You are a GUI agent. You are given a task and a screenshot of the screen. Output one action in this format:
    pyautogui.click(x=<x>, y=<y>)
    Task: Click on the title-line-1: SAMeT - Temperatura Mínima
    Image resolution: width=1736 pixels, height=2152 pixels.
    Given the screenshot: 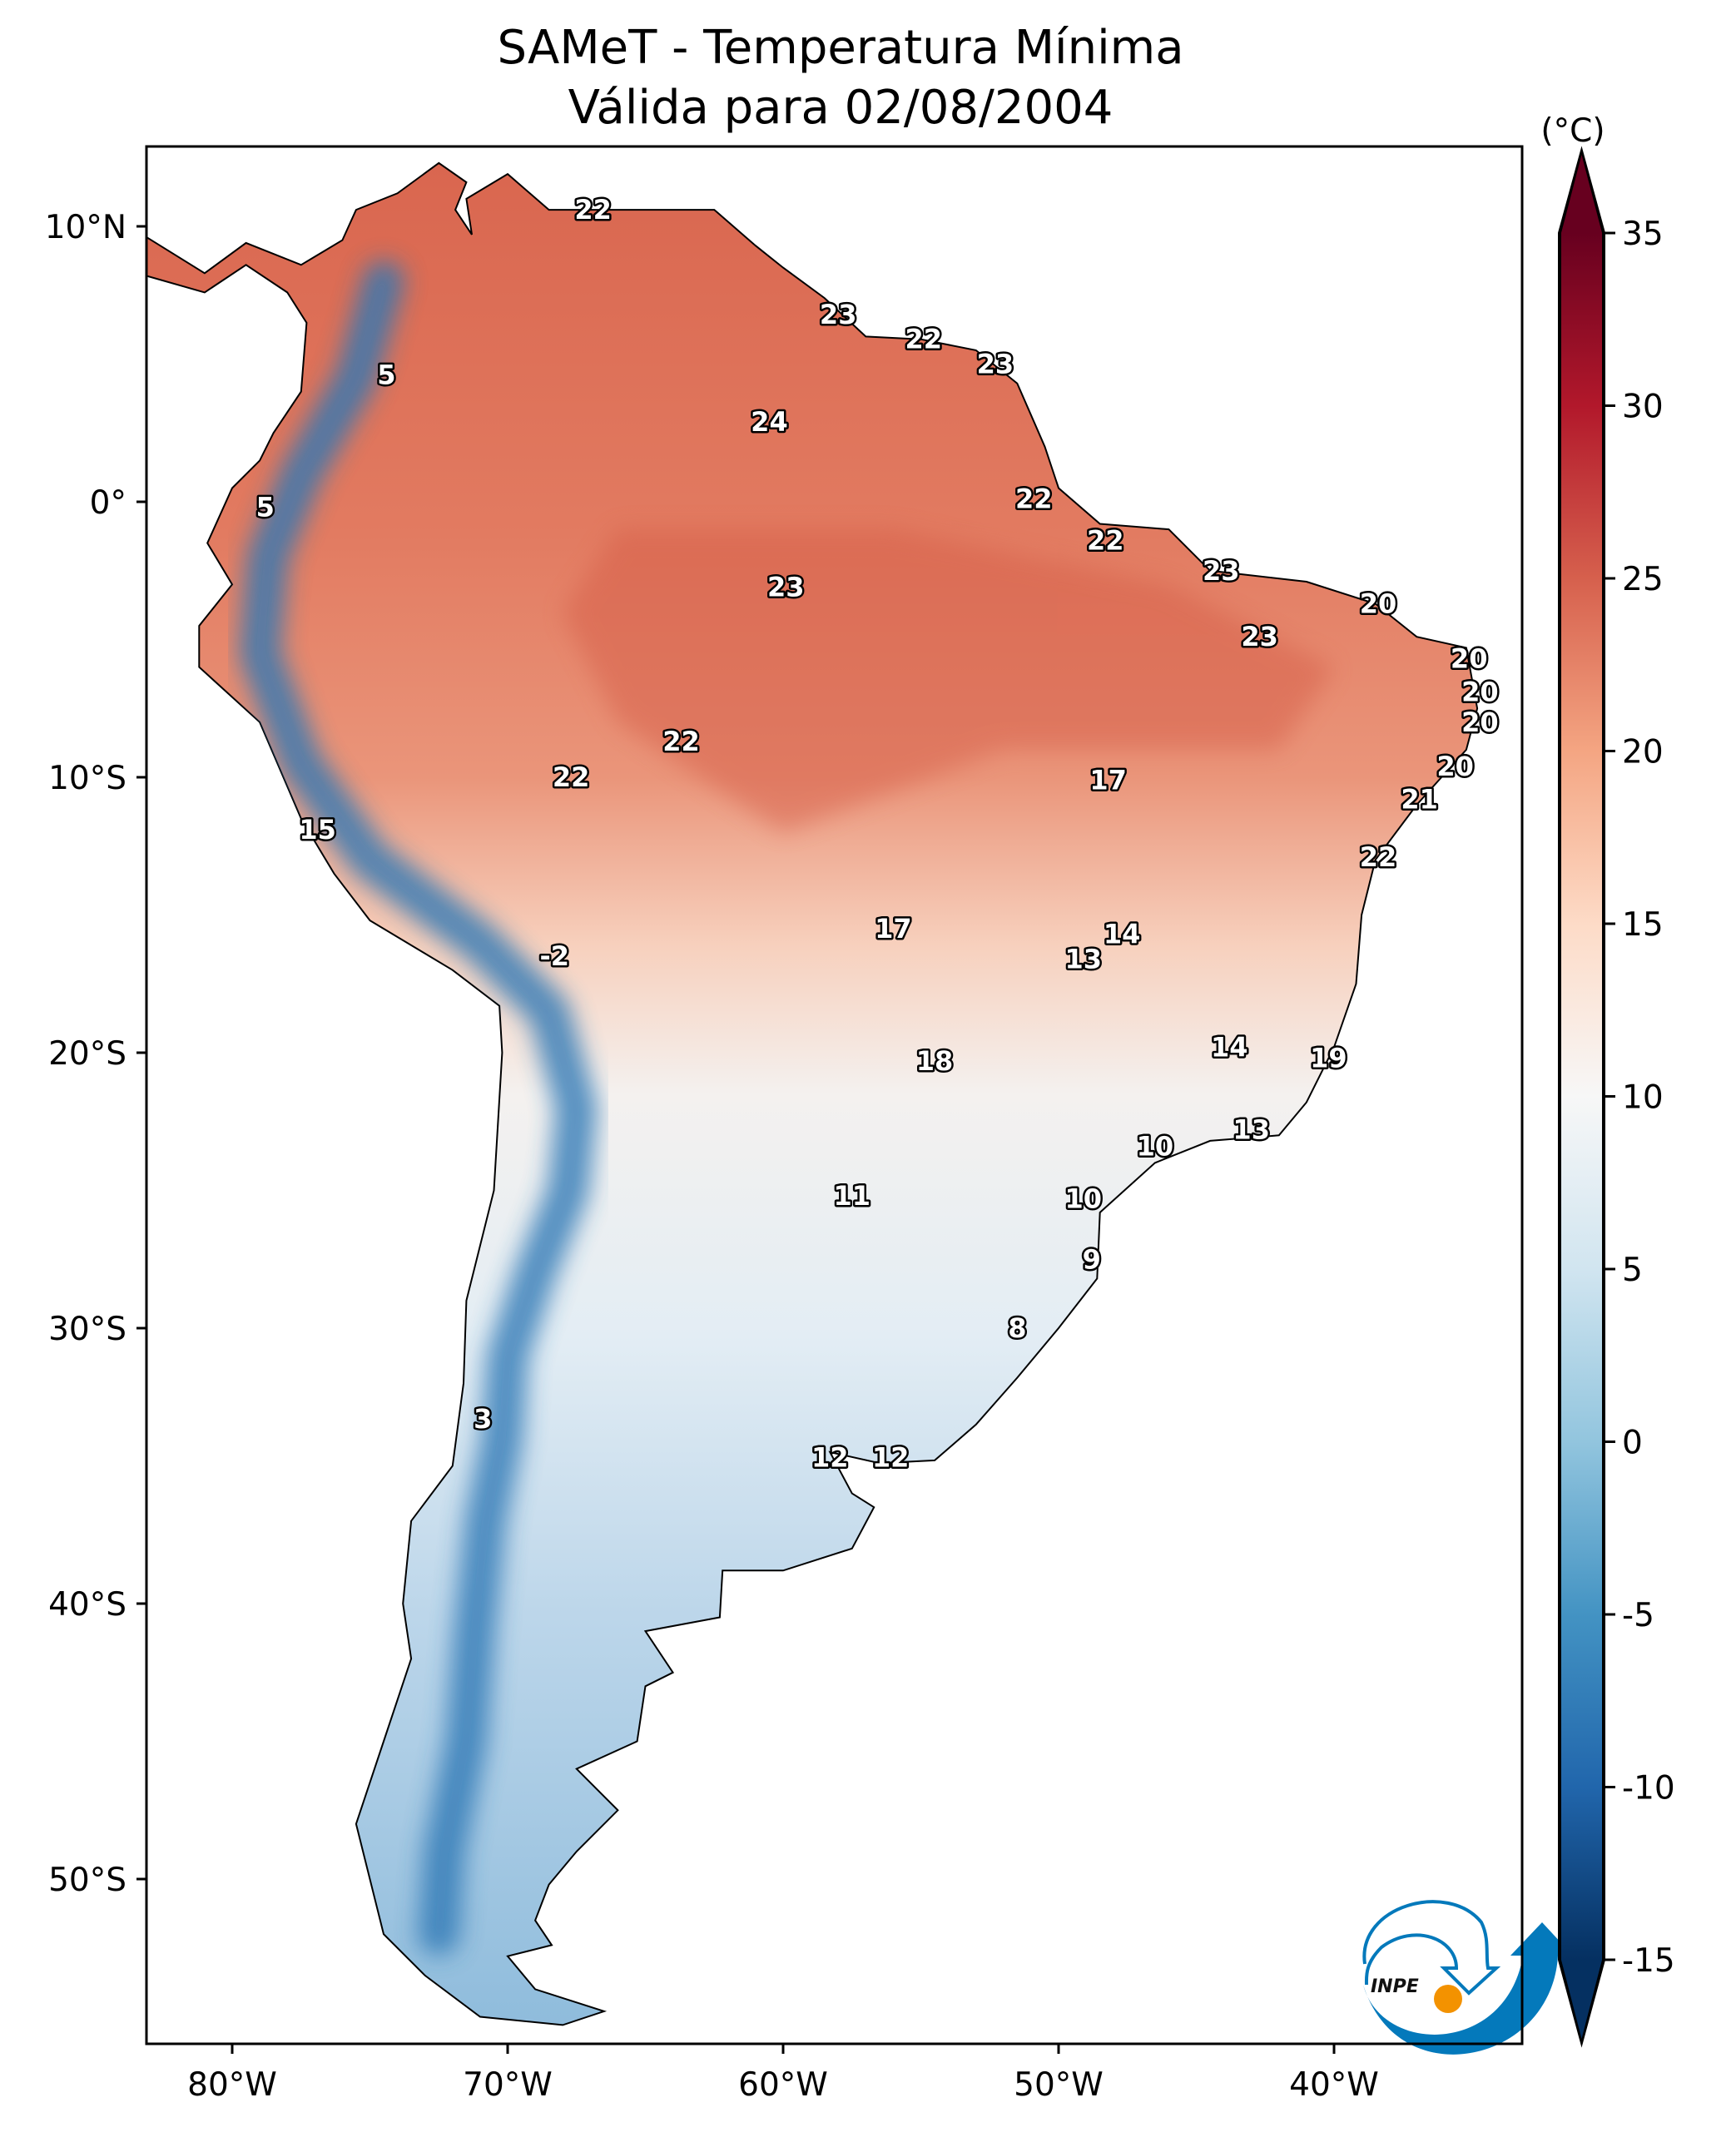 What is the action you would take?
    pyautogui.click(x=840, y=48)
    